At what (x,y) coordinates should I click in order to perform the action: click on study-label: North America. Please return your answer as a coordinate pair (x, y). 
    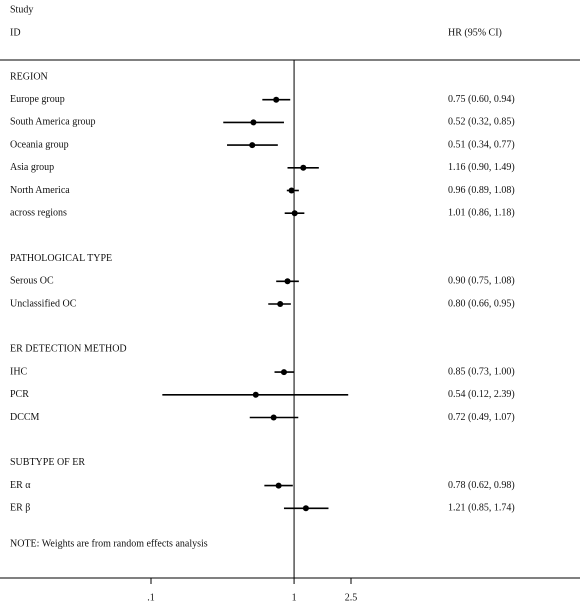
    Looking at the image, I should click on (40, 190).